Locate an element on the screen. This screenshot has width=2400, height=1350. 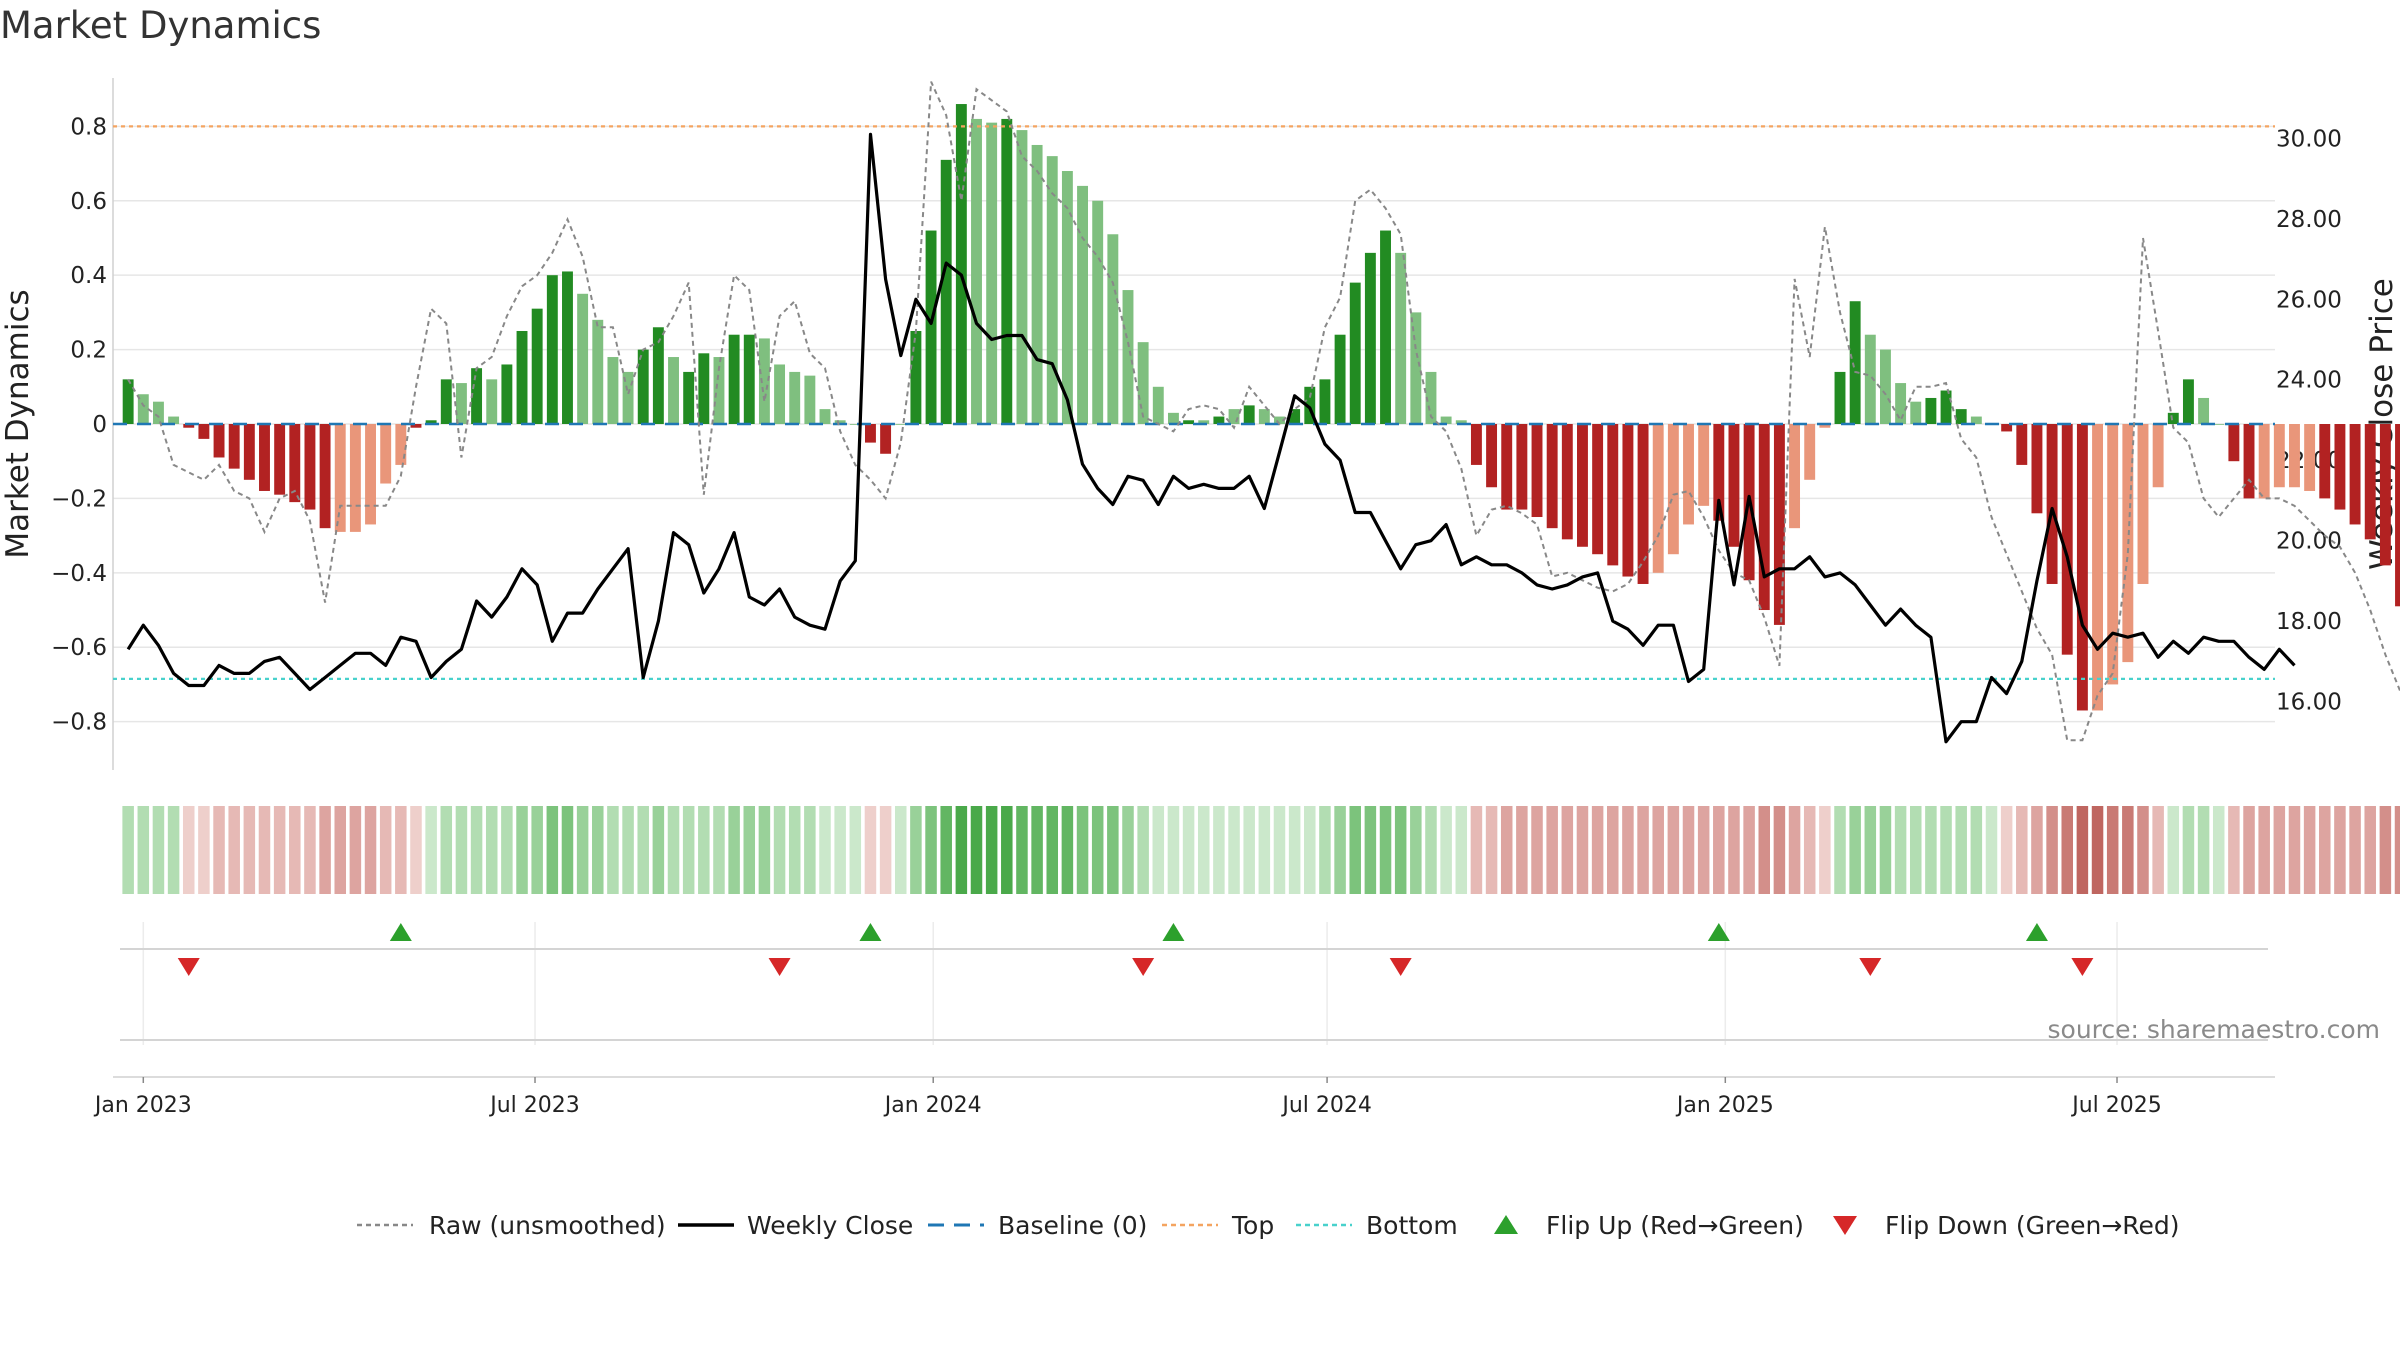
y-left-tick-label: 0.4 is located at coordinates (88, 276).